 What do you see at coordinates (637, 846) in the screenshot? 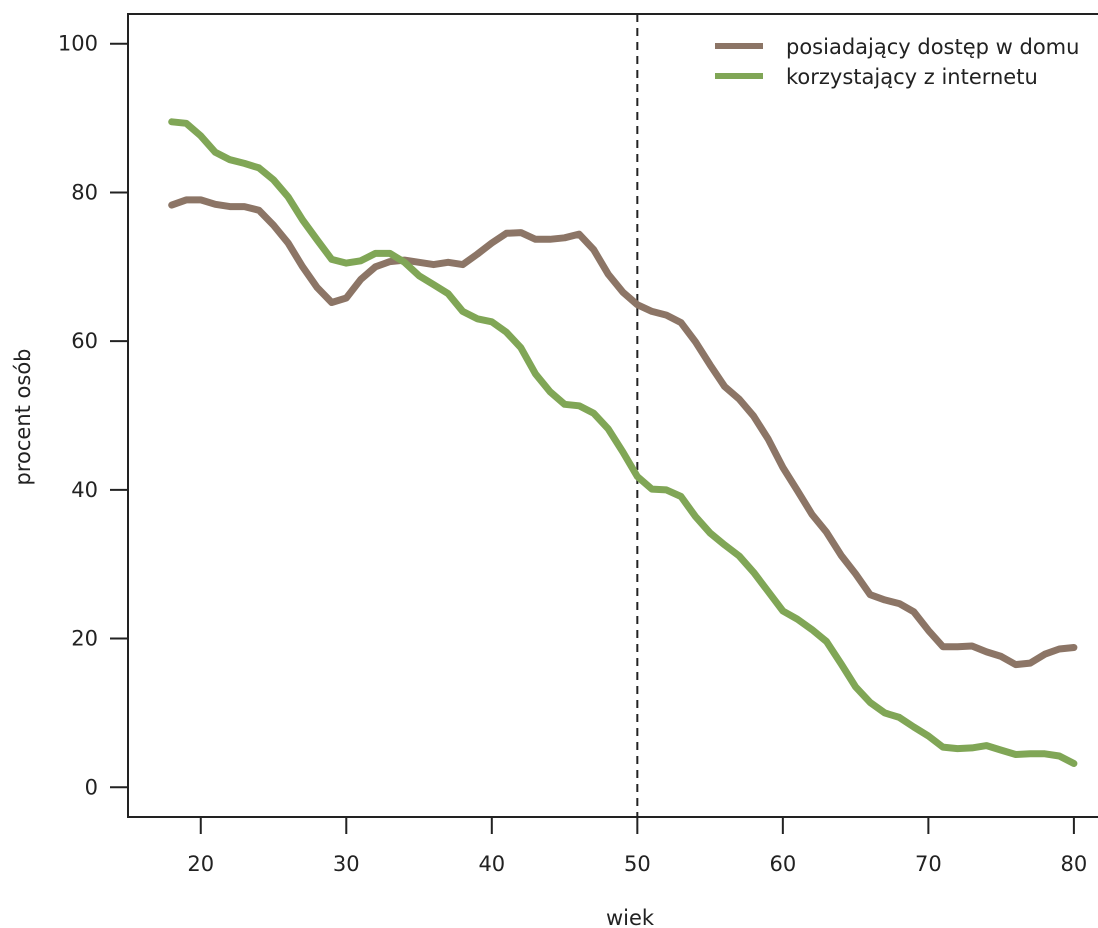
I see `x-axis: 20 30 40 50 60 70 80` at bounding box center [637, 846].